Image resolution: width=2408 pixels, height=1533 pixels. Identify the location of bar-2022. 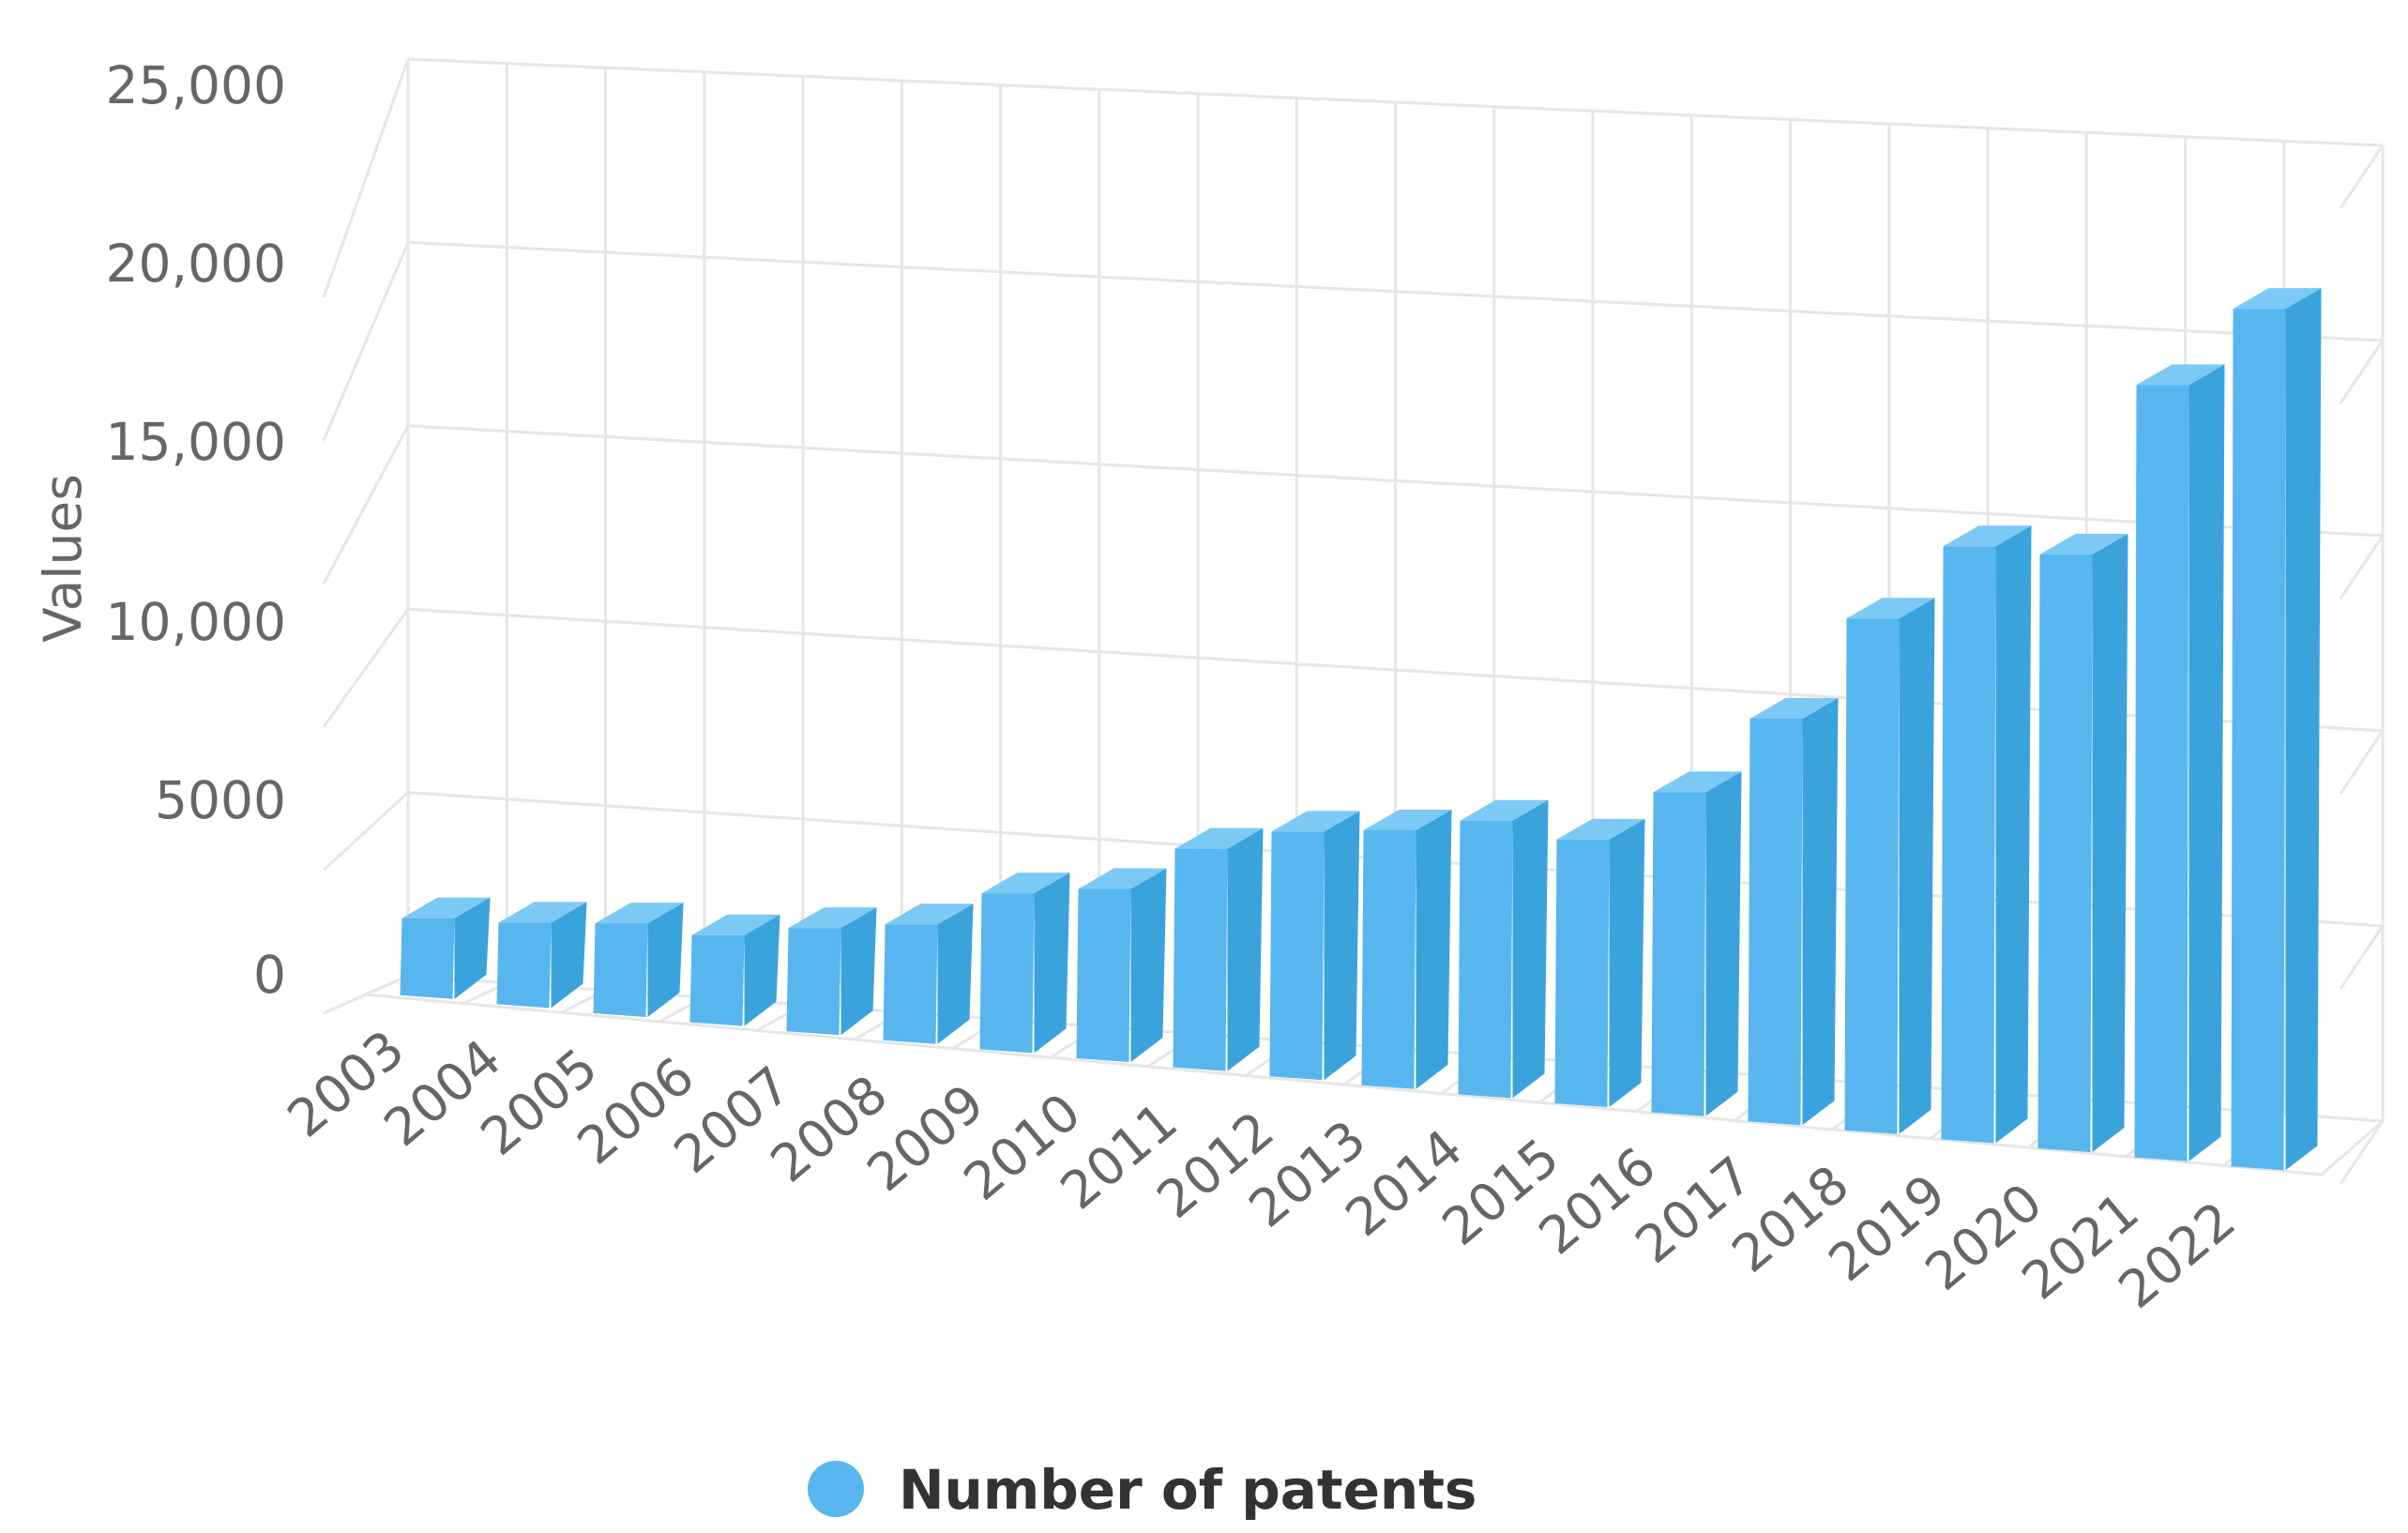
(2277, 729).